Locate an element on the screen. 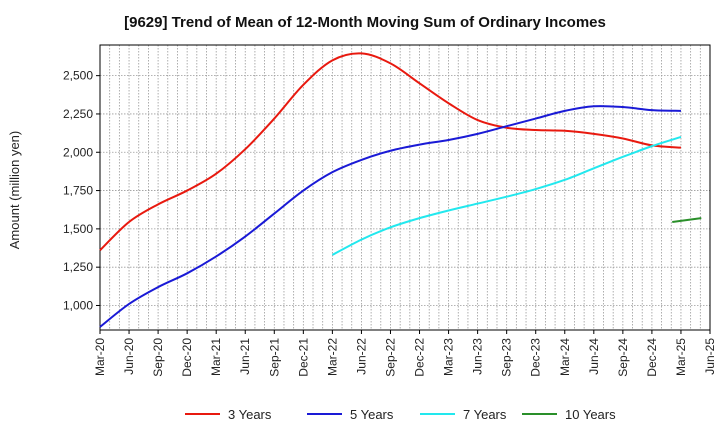 Image resolution: width=720 pixels, height=440 pixels. legend-label: 10 Years is located at coordinates (590, 414).